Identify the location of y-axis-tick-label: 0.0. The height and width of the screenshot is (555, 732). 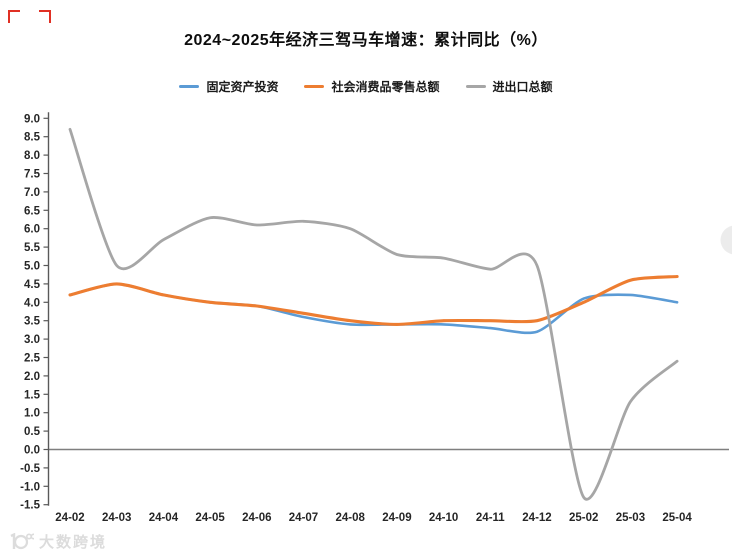
(32, 451).